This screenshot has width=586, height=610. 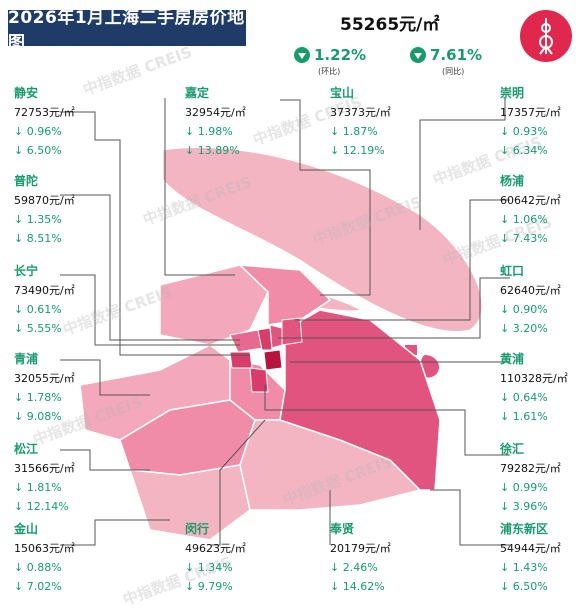 What do you see at coordinates (44, 387) in the screenshot?
I see `district-label-qingpu: 青浦 32055元/㎡ ↓ 1.78% ↓ 9.08%` at bounding box center [44, 387].